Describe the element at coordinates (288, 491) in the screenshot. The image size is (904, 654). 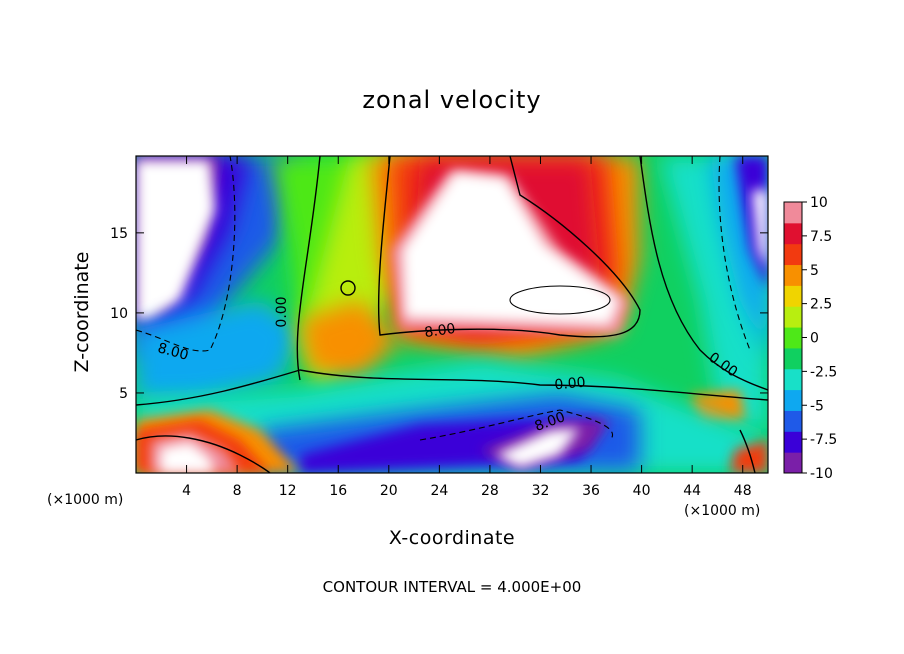
I see `x-tick-label: 12` at that location.